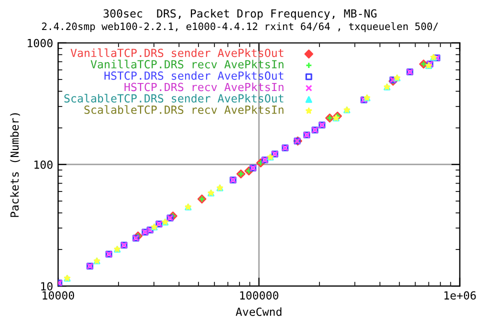 The height and width of the screenshot is (320, 480). What do you see at coordinates (460, 295) in the screenshot?
I see `x-tick-label: 1e+06` at bounding box center [460, 295].